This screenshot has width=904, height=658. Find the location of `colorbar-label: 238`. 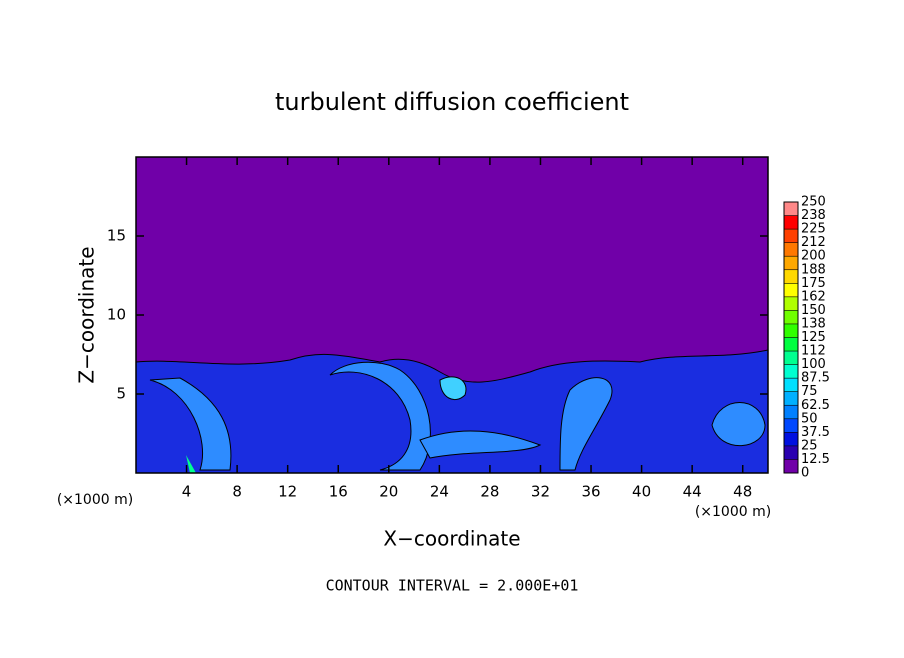

colorbar-label: 238 is located at coordinates (813, 215).